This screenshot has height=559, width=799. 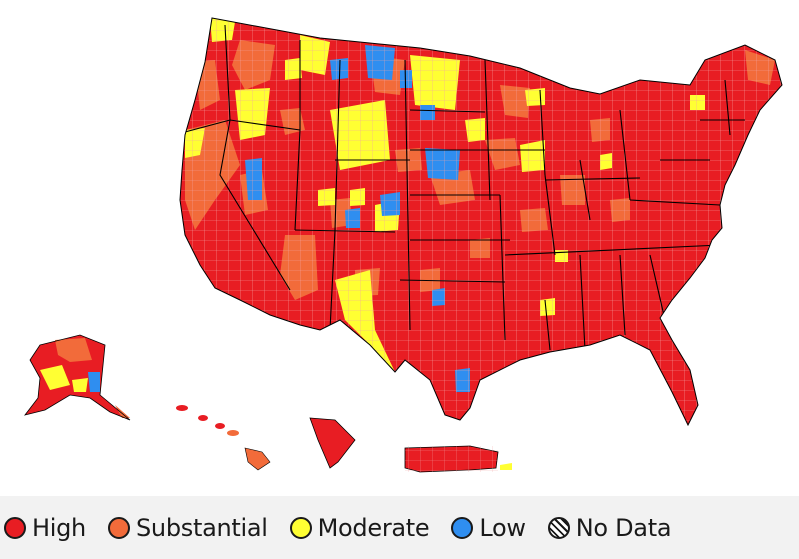 I want to click on legend-label-moderate: Moderate, so click(x=373, y=527).